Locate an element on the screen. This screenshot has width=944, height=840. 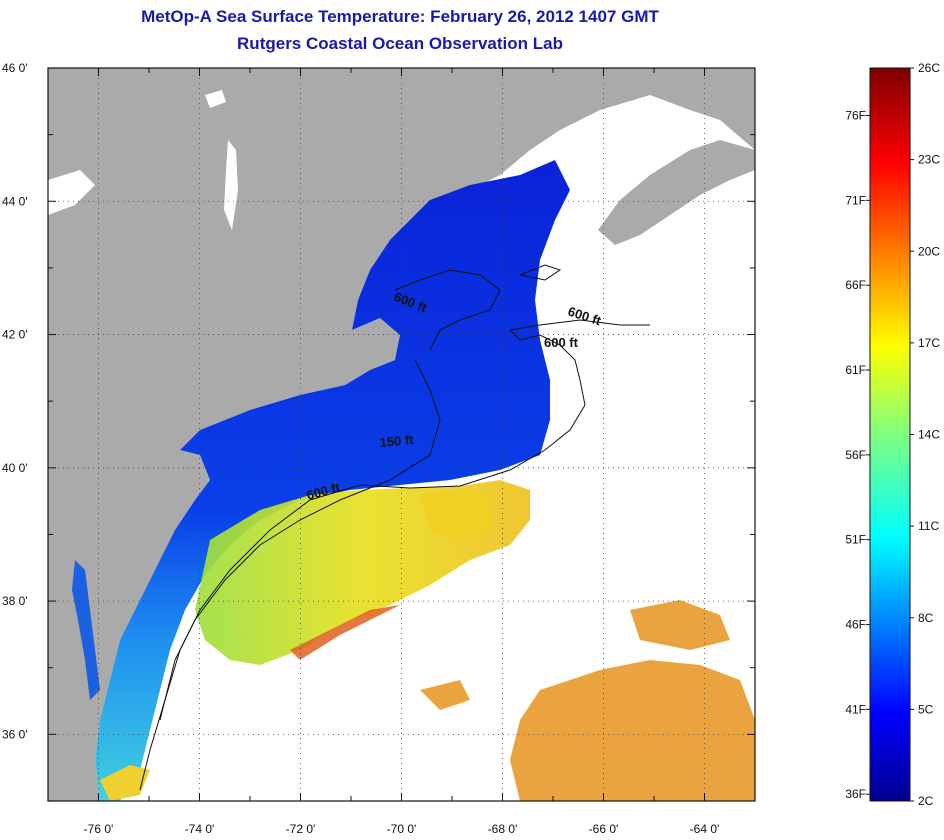
sst-offshore-warm-patches is located at coordinates (587, 700).